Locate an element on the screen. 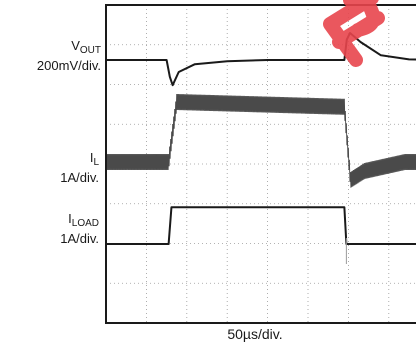 This screenshot has height=351, width=416. iload-scale: 1A/div. is located at coordinates (79, 238).